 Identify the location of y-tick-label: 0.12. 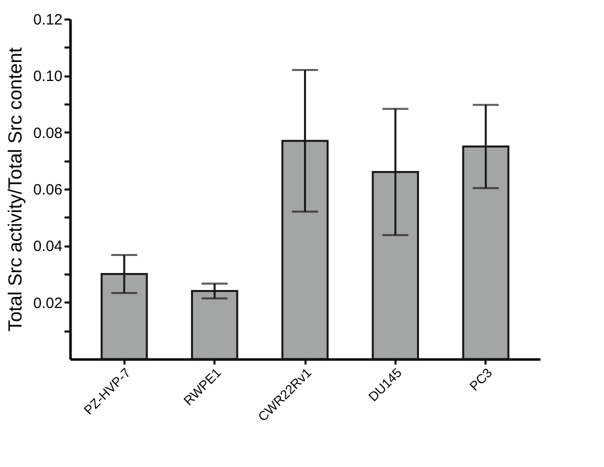
(47, 20).